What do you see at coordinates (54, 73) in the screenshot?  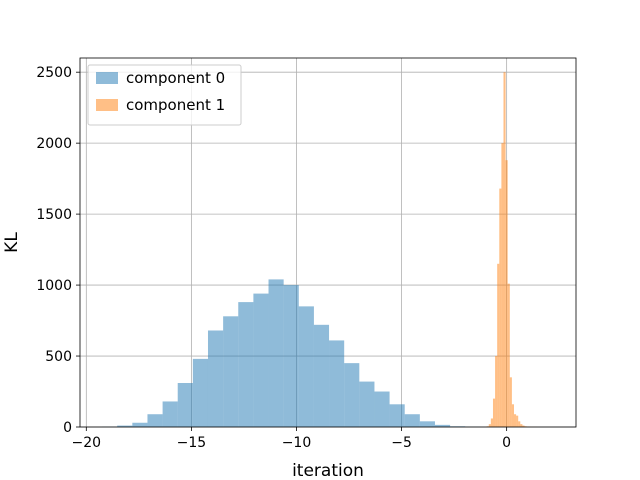 I see `y-tick-label: 2500` at bounding box center [54, 73].